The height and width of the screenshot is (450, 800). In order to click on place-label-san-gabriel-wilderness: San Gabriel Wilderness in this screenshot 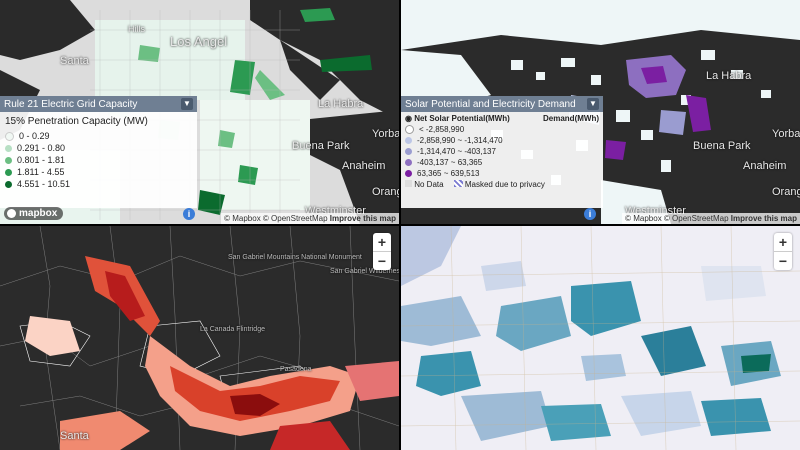, I will do `click(364, 271)`.